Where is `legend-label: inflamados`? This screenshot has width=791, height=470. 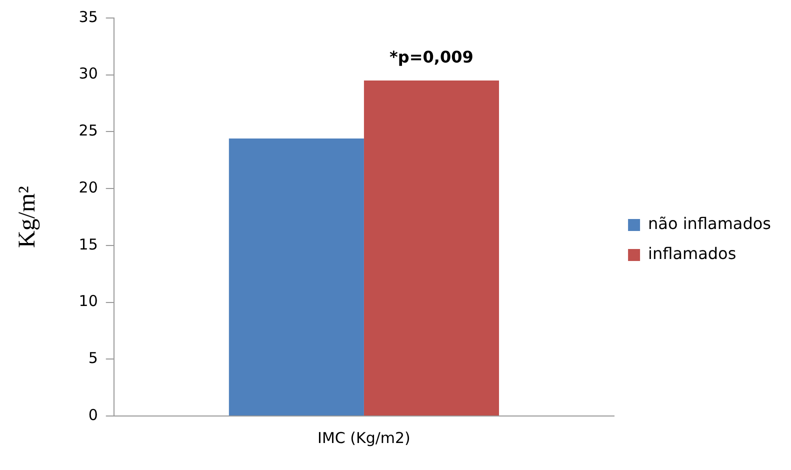 legend-label: inflamados is located at coordinates (692, 254).